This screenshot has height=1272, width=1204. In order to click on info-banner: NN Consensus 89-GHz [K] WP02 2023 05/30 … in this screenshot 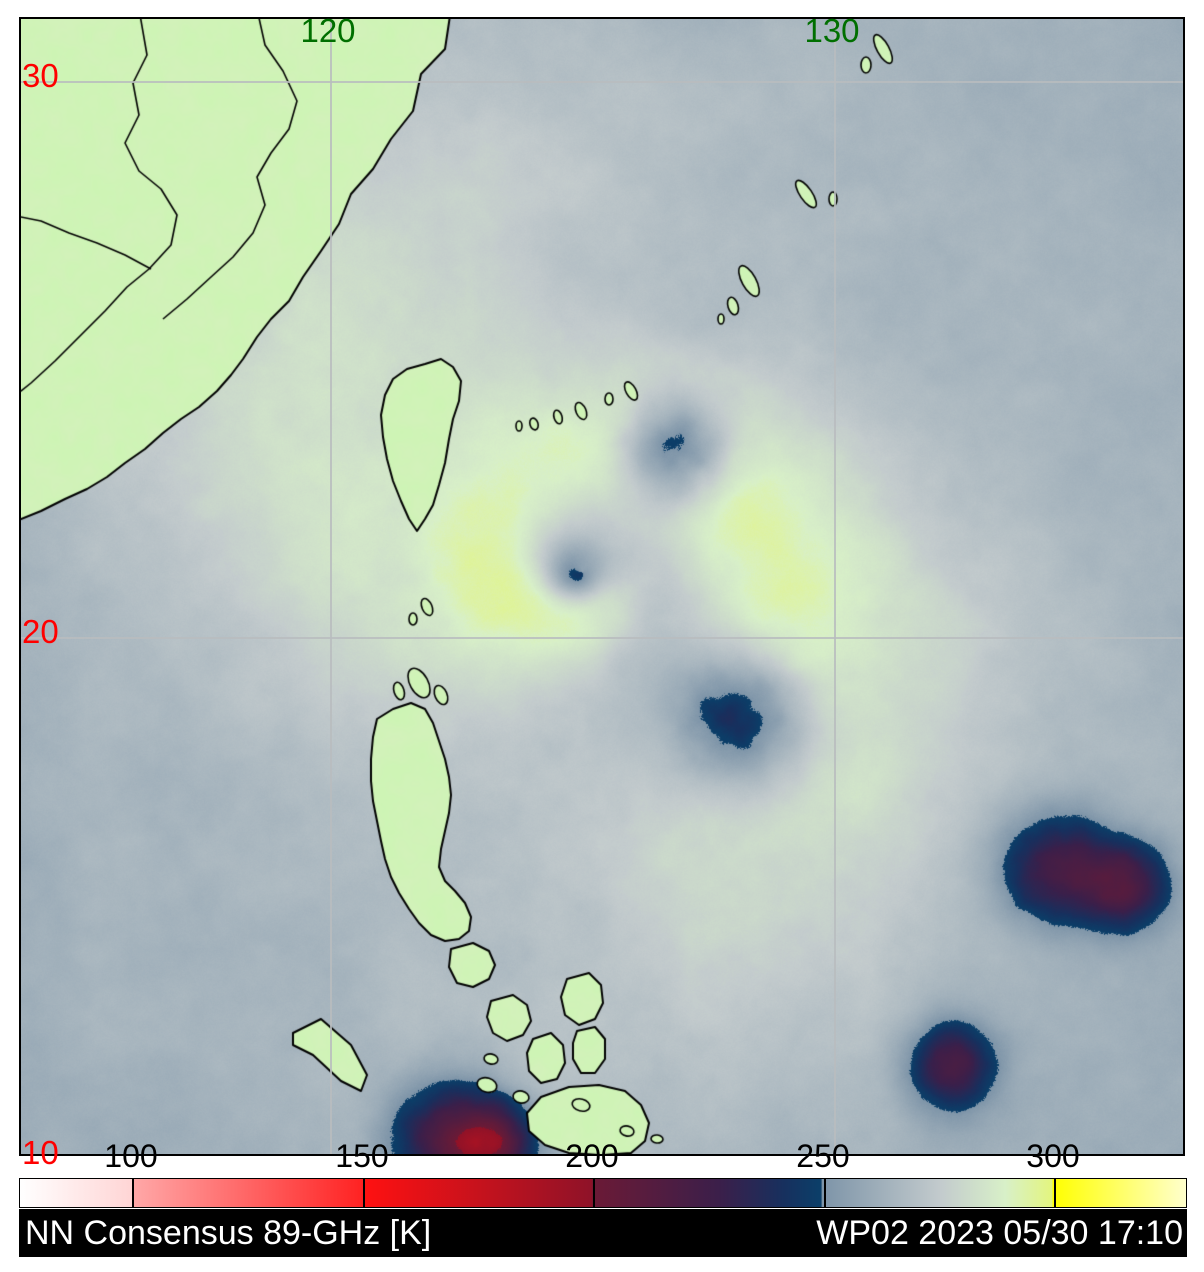, I will do `click(603, 1233)`.